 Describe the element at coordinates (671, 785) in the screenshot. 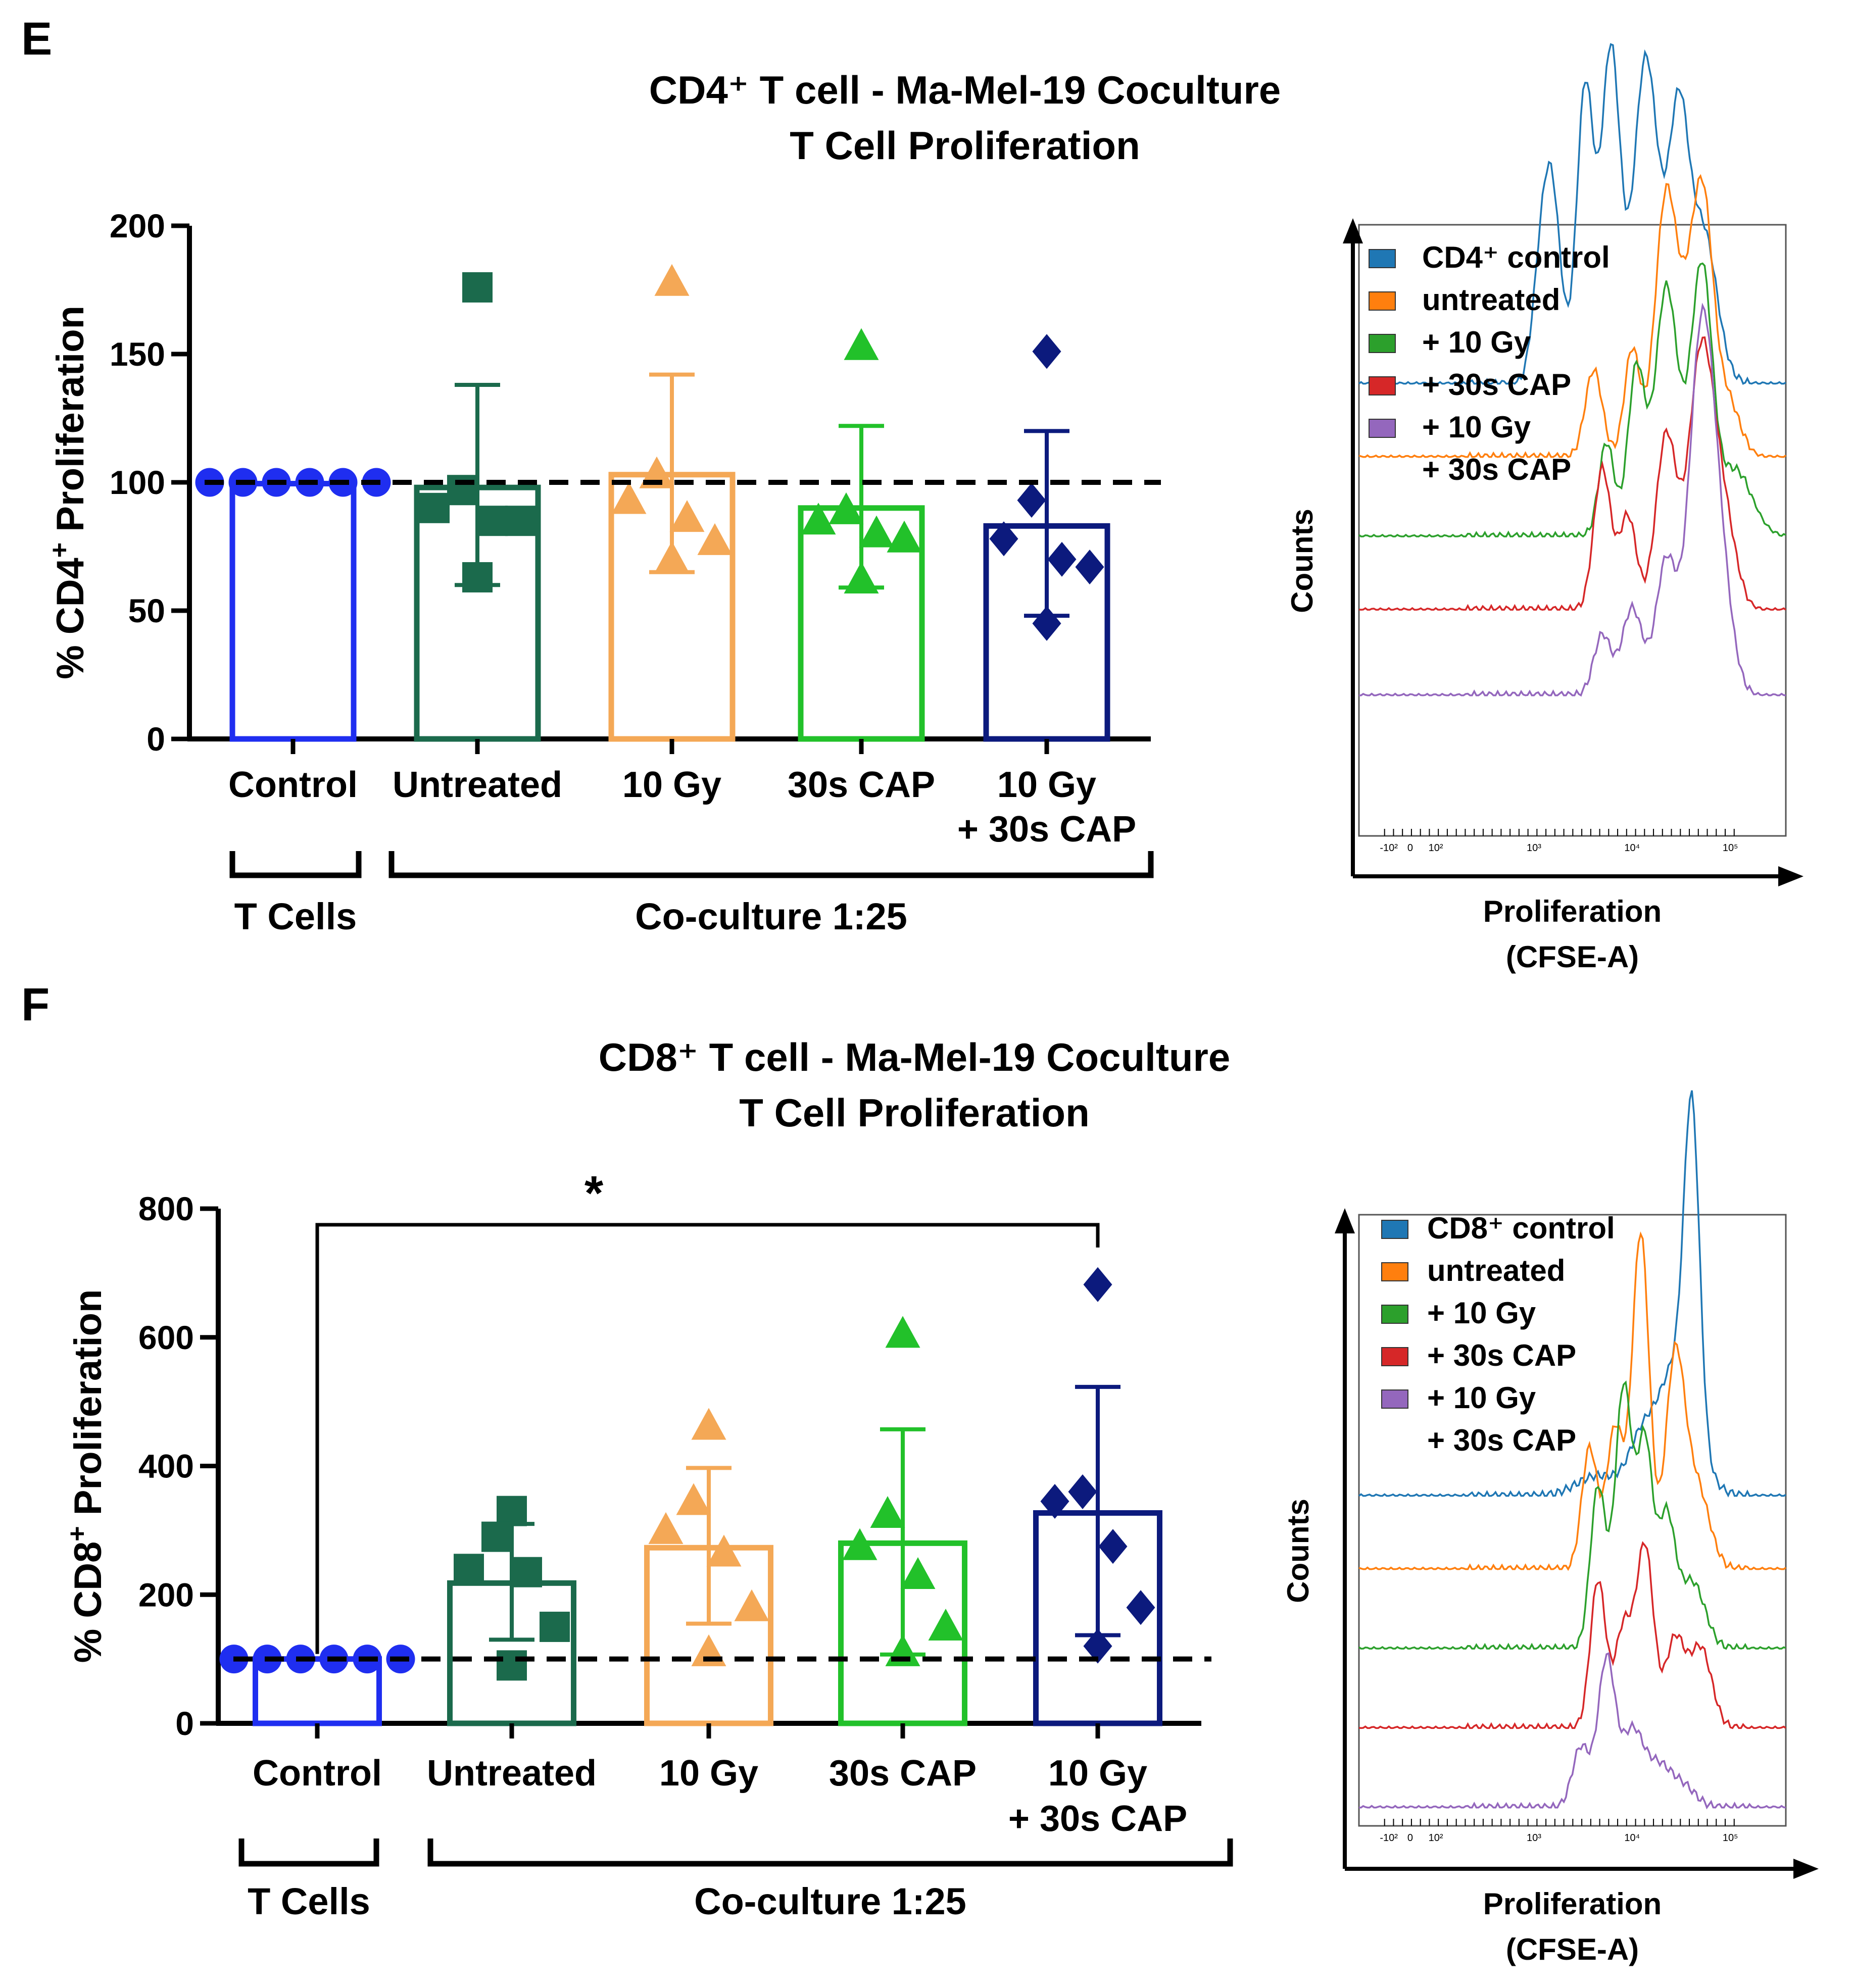

I see `x-tick-label: 10 Gy` at that location.